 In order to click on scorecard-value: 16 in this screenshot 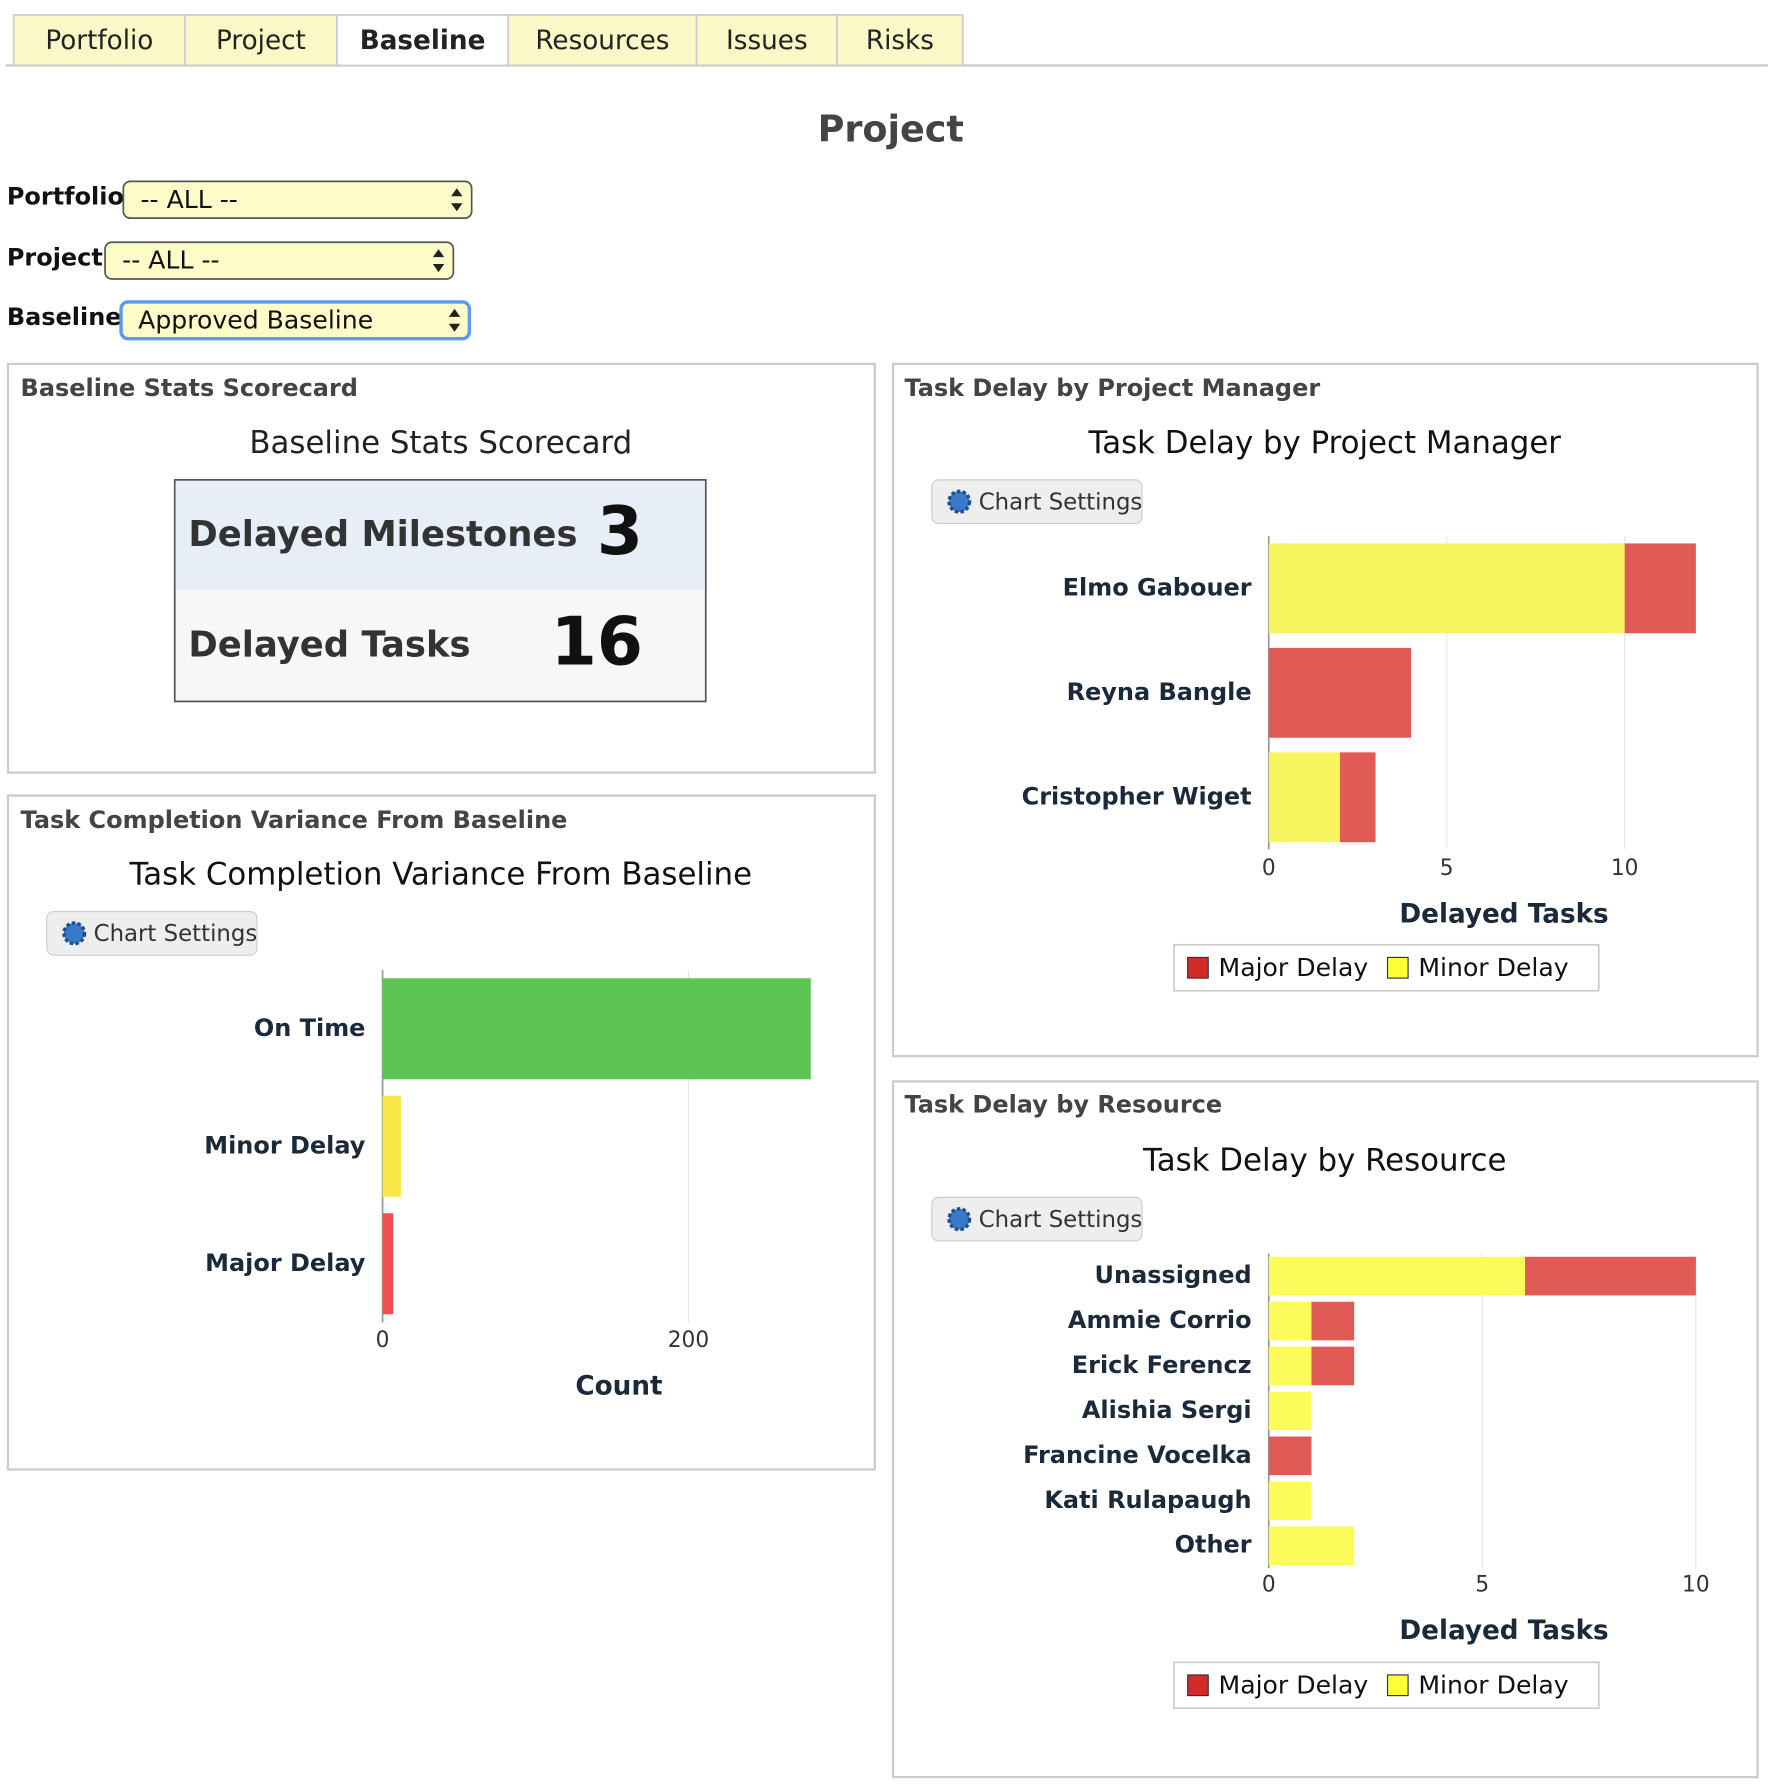, I will do `click(597, 641)`.